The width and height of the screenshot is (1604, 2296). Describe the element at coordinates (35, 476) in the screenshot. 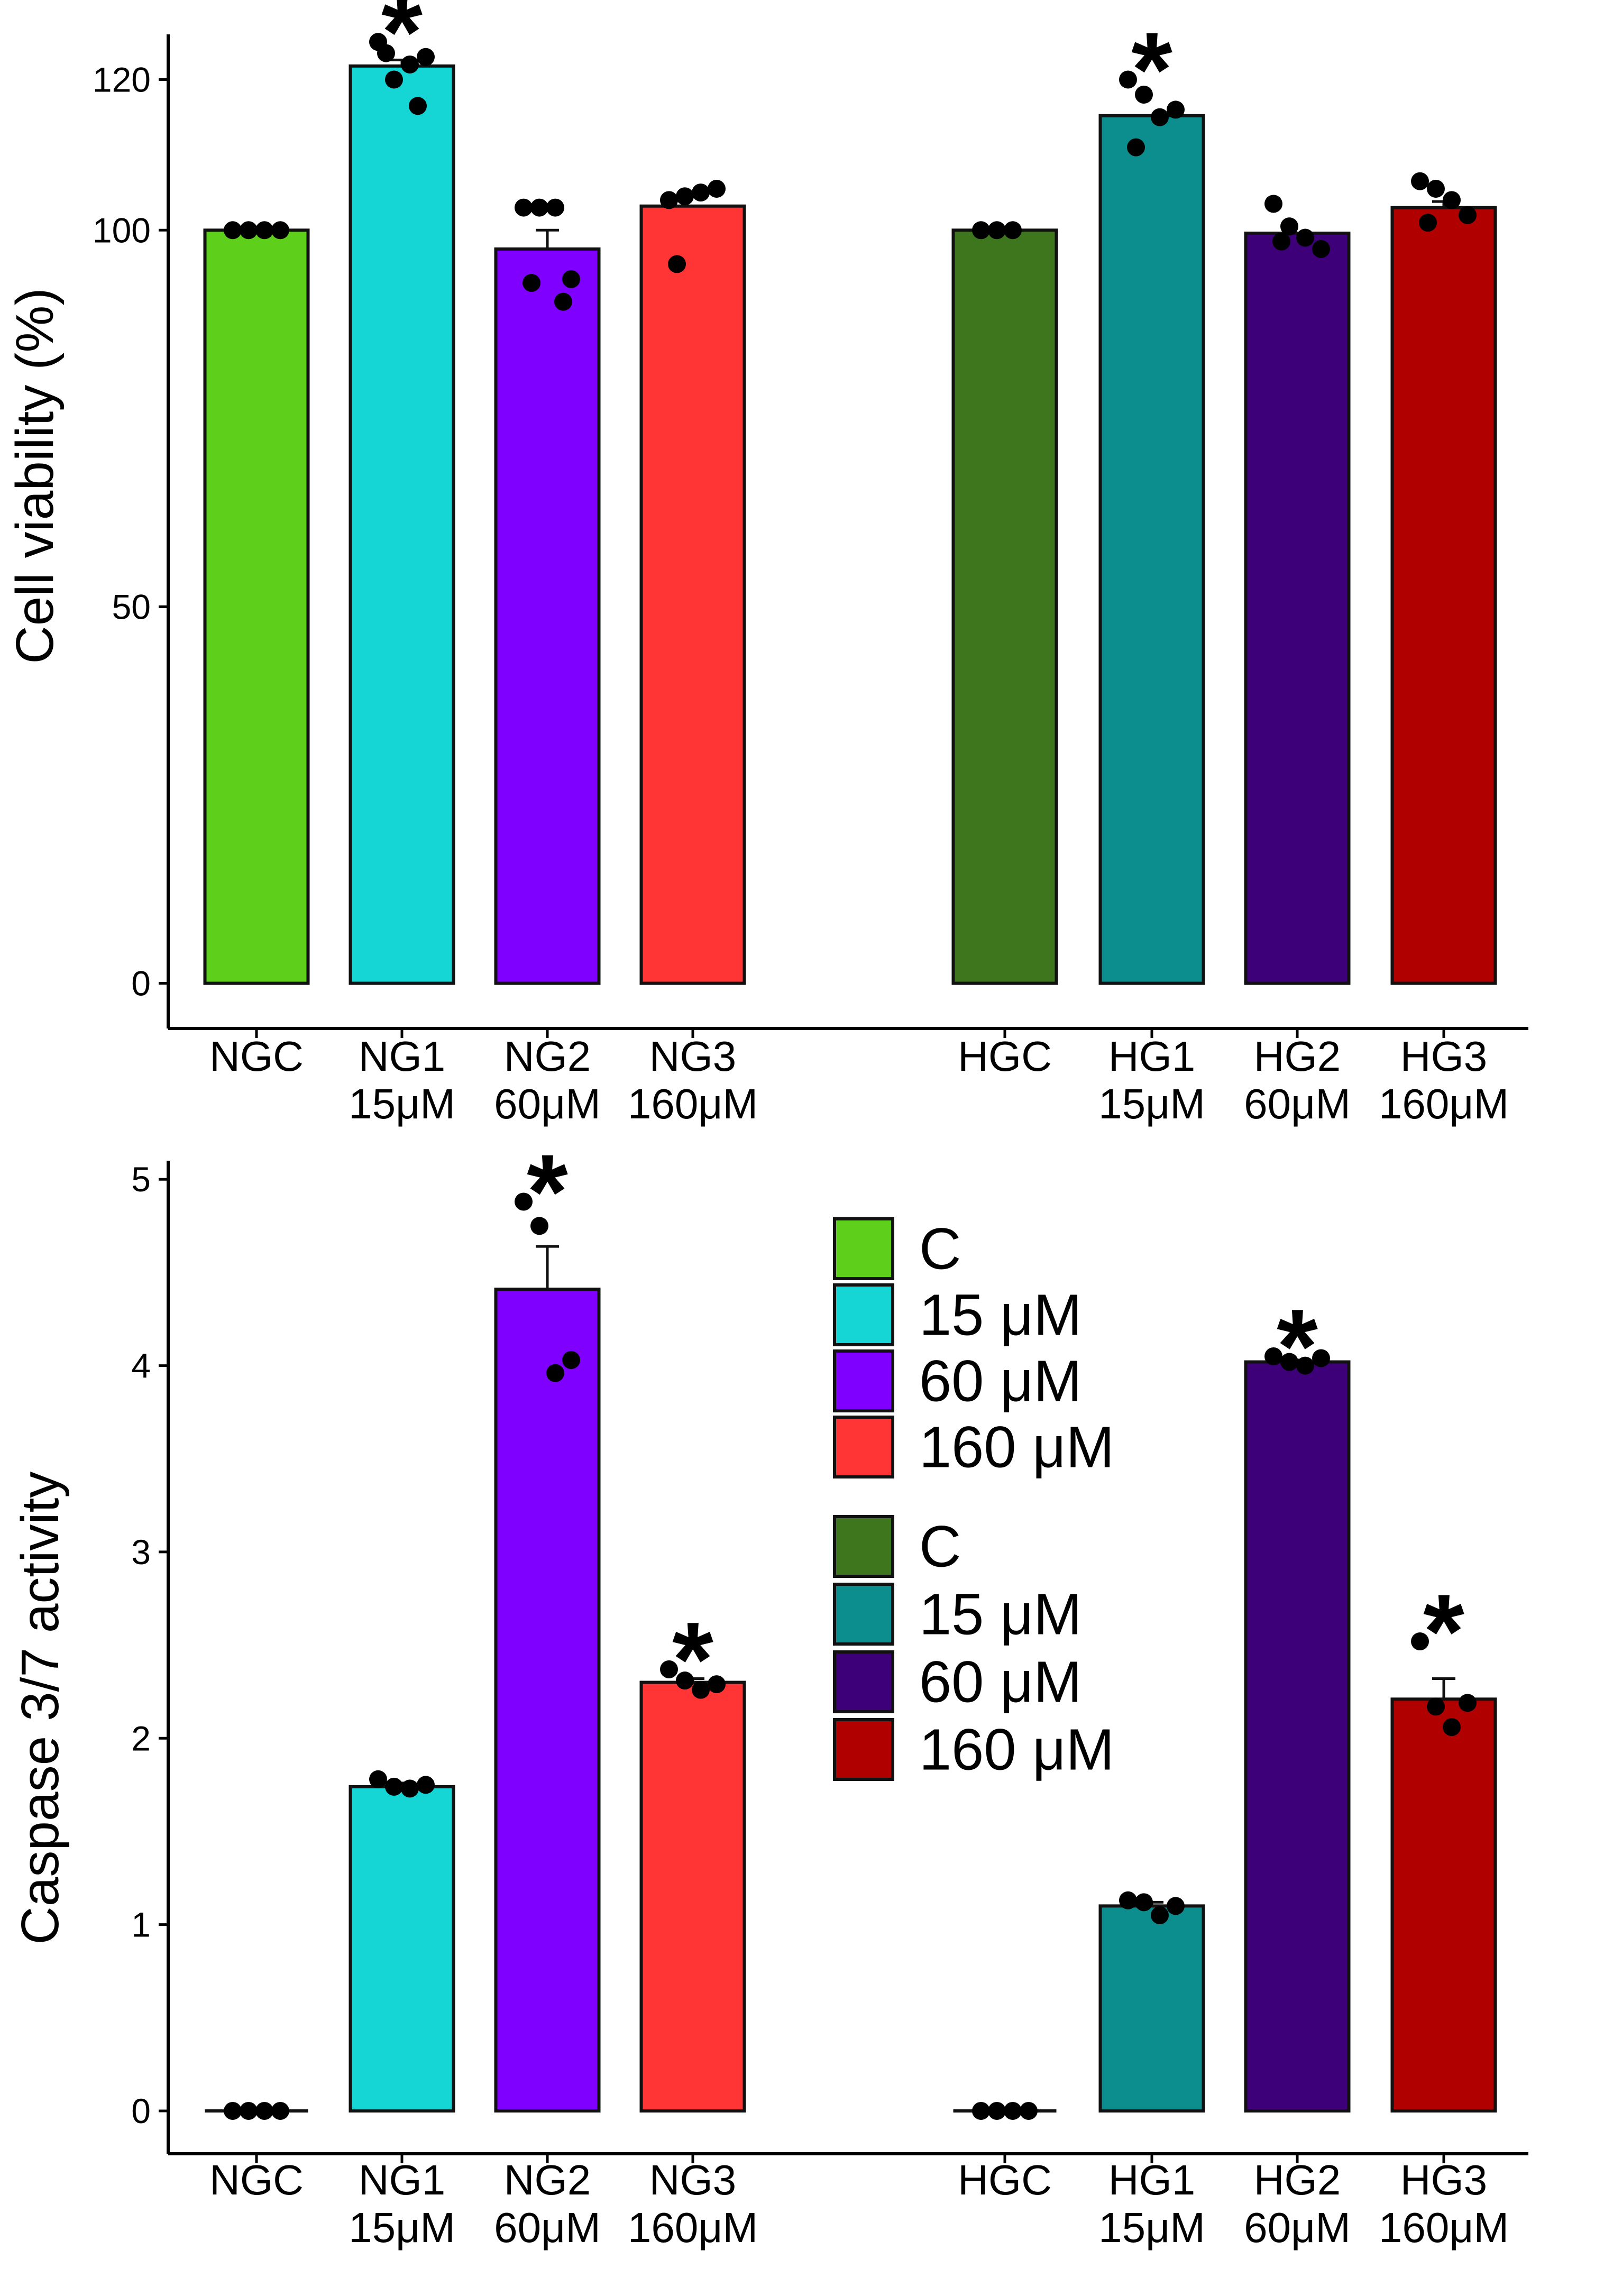

I see `y-axis-title: Cell viability (%)` at that location.